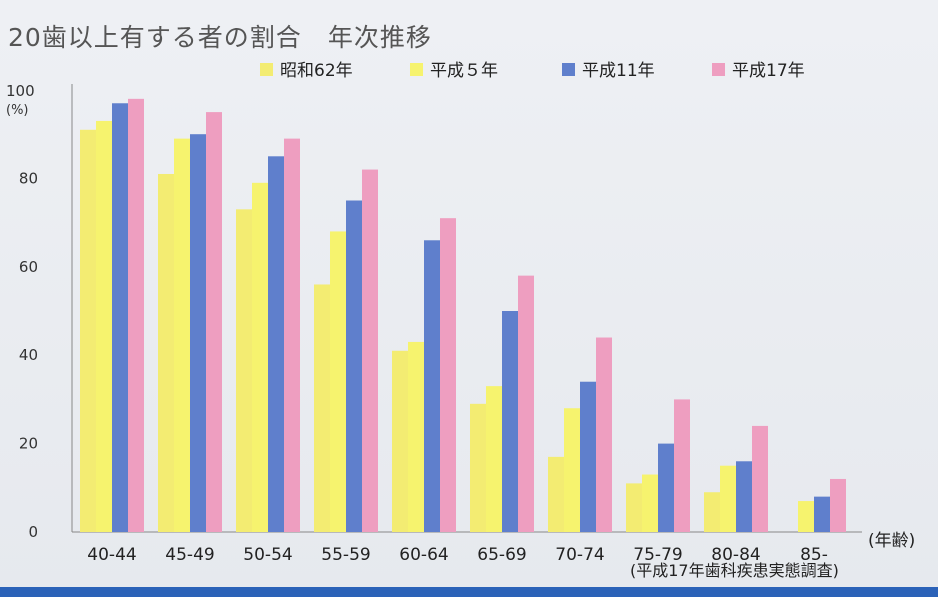 Image resolution: width=938 pixels, height=597 pixels. What do you see at coordinates (814, 555) in the screenshot?
I see `category-label: 85-` at bounding box center [814, 555].